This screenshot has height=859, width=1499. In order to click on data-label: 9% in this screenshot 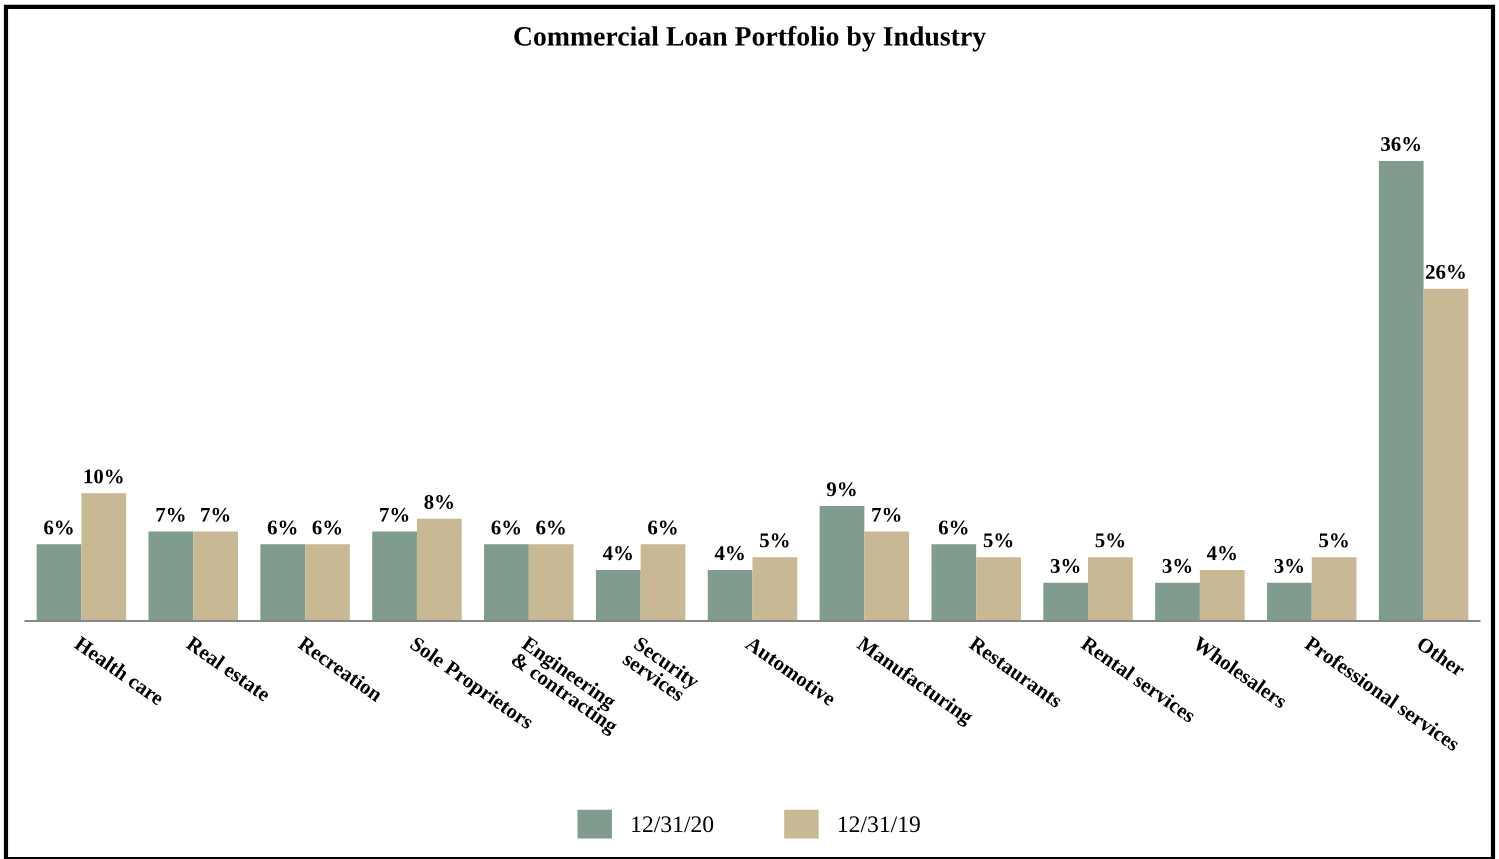, I will do `click(841, 489)`.